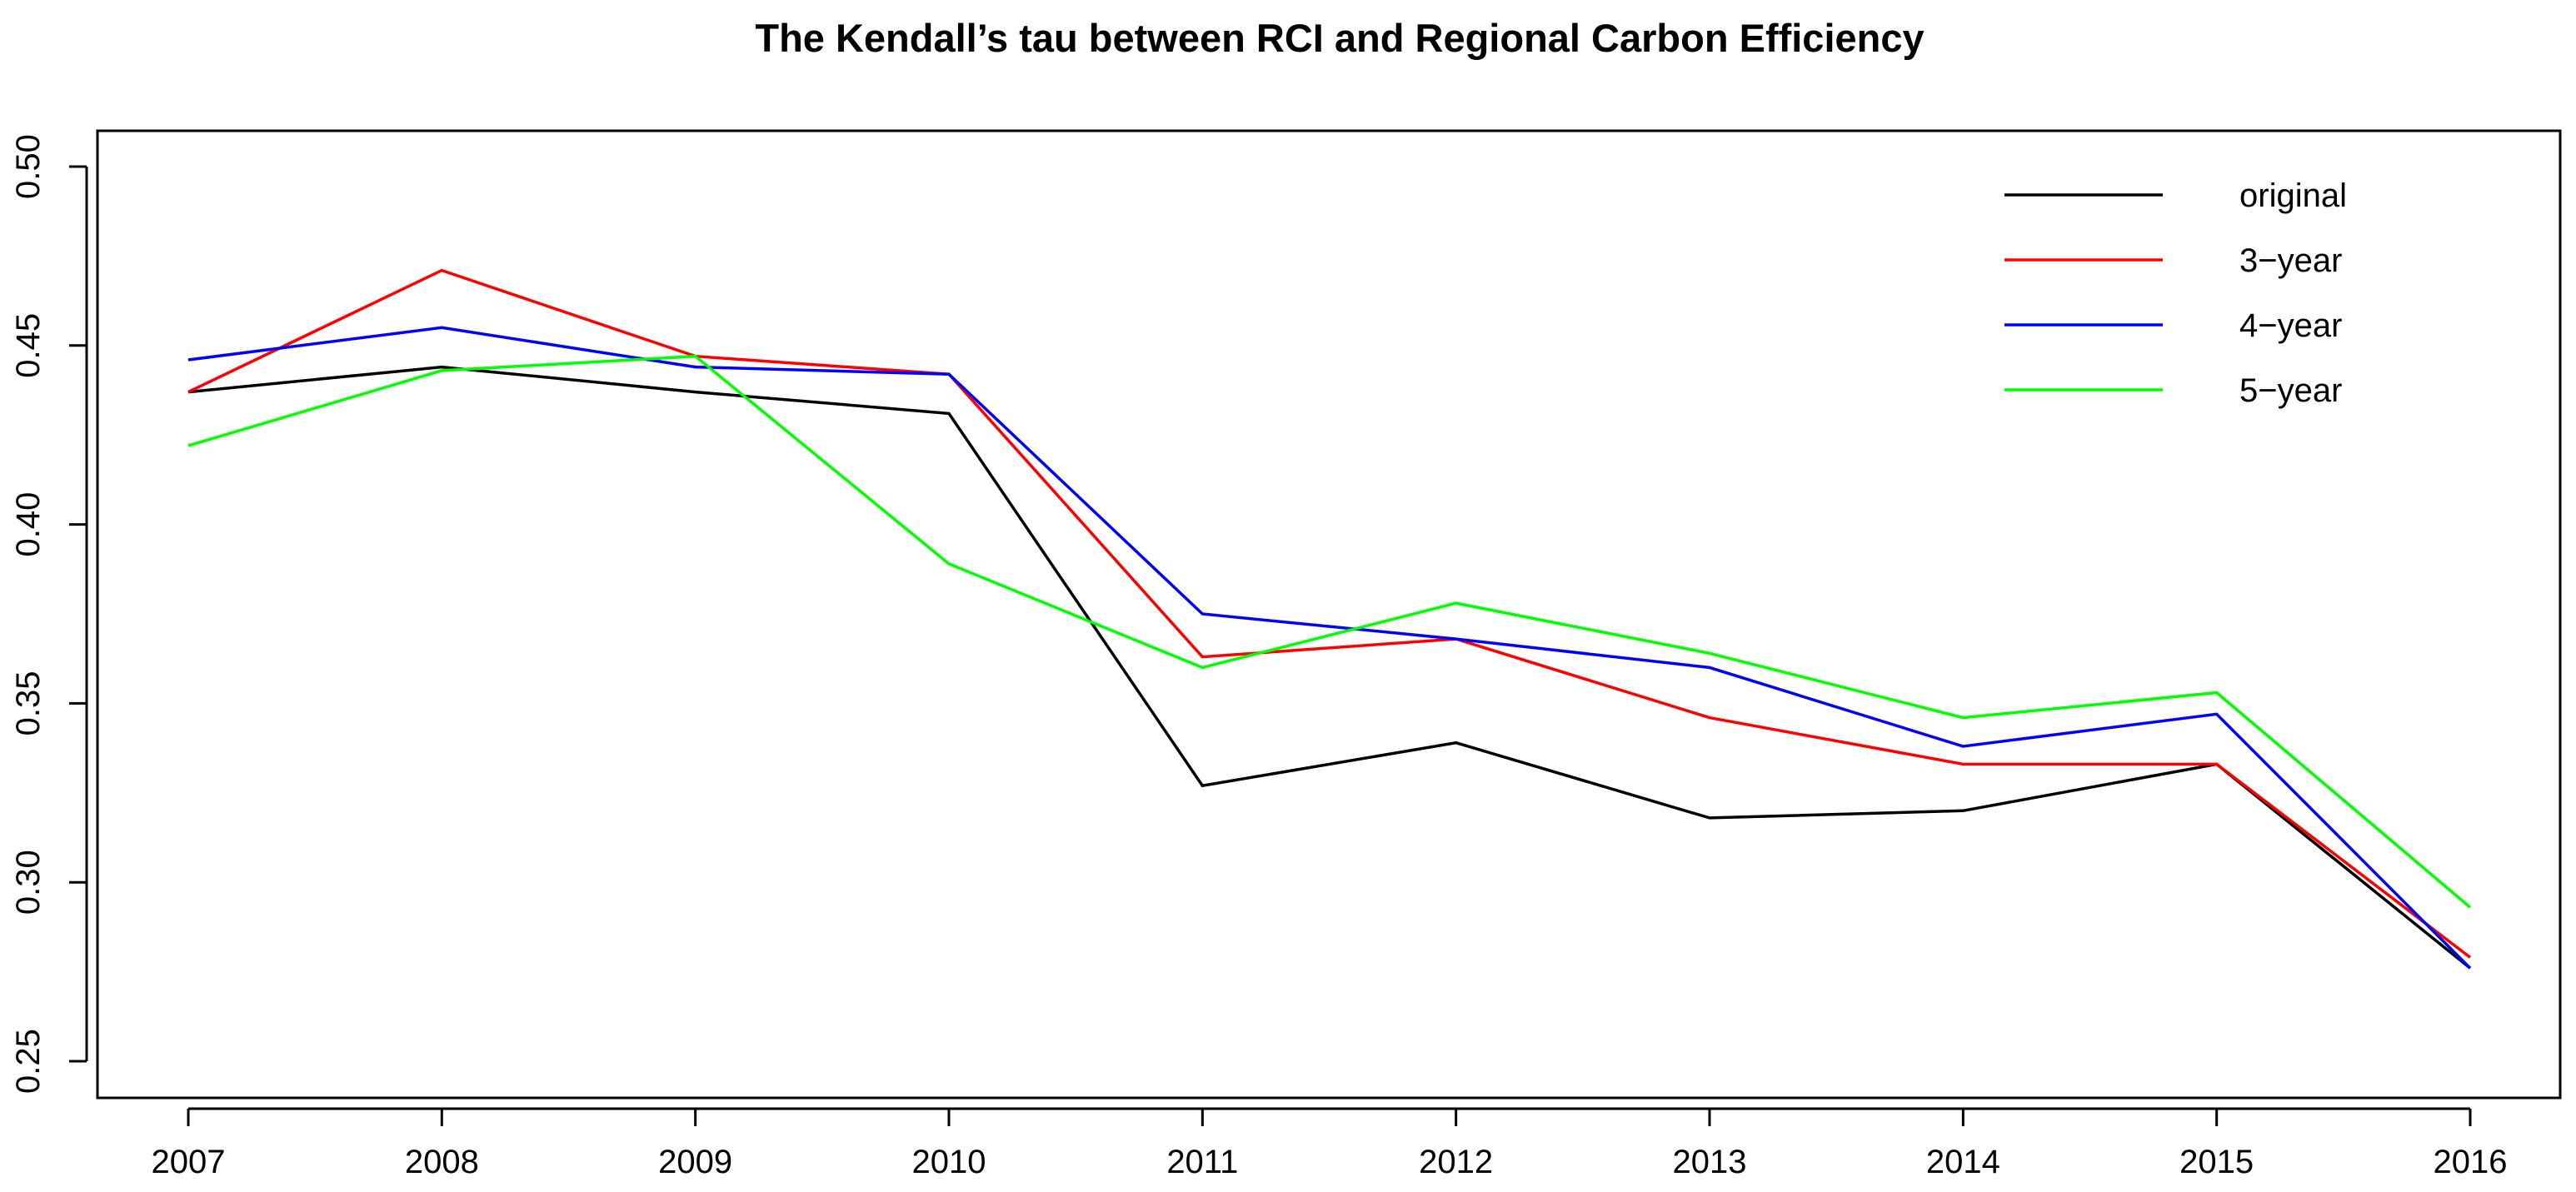 The width and height of the screenshot is (2576, 1192). What do you see at coordinates (28, 1061) in the screenshot?
I see `y-tick-label: 0.25` at bounding box center [28, 1061].